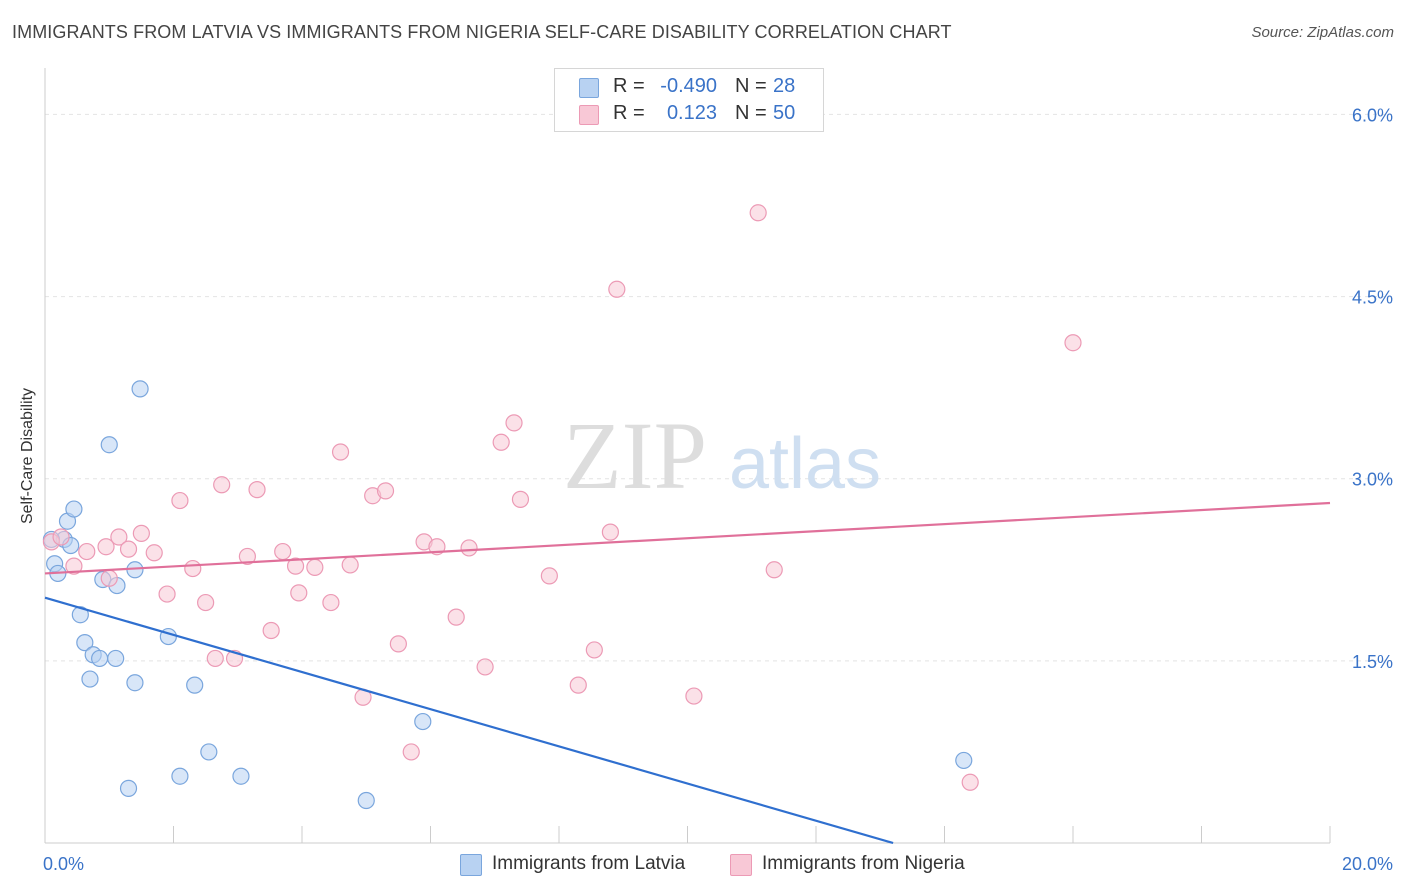 The height and width of the screenshot is (892, 1406). I want to click on latvia-swatch, so click(589, 88).